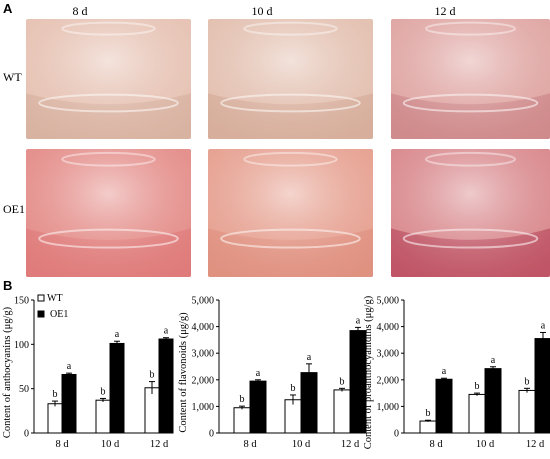 Image resolution: width=550 pixels, height=459 pixels. Describe the element at coordinates (7, 372) in the screenshot. I see `y-axis-label: Content of anthocyanins (μg/g)` at that location.